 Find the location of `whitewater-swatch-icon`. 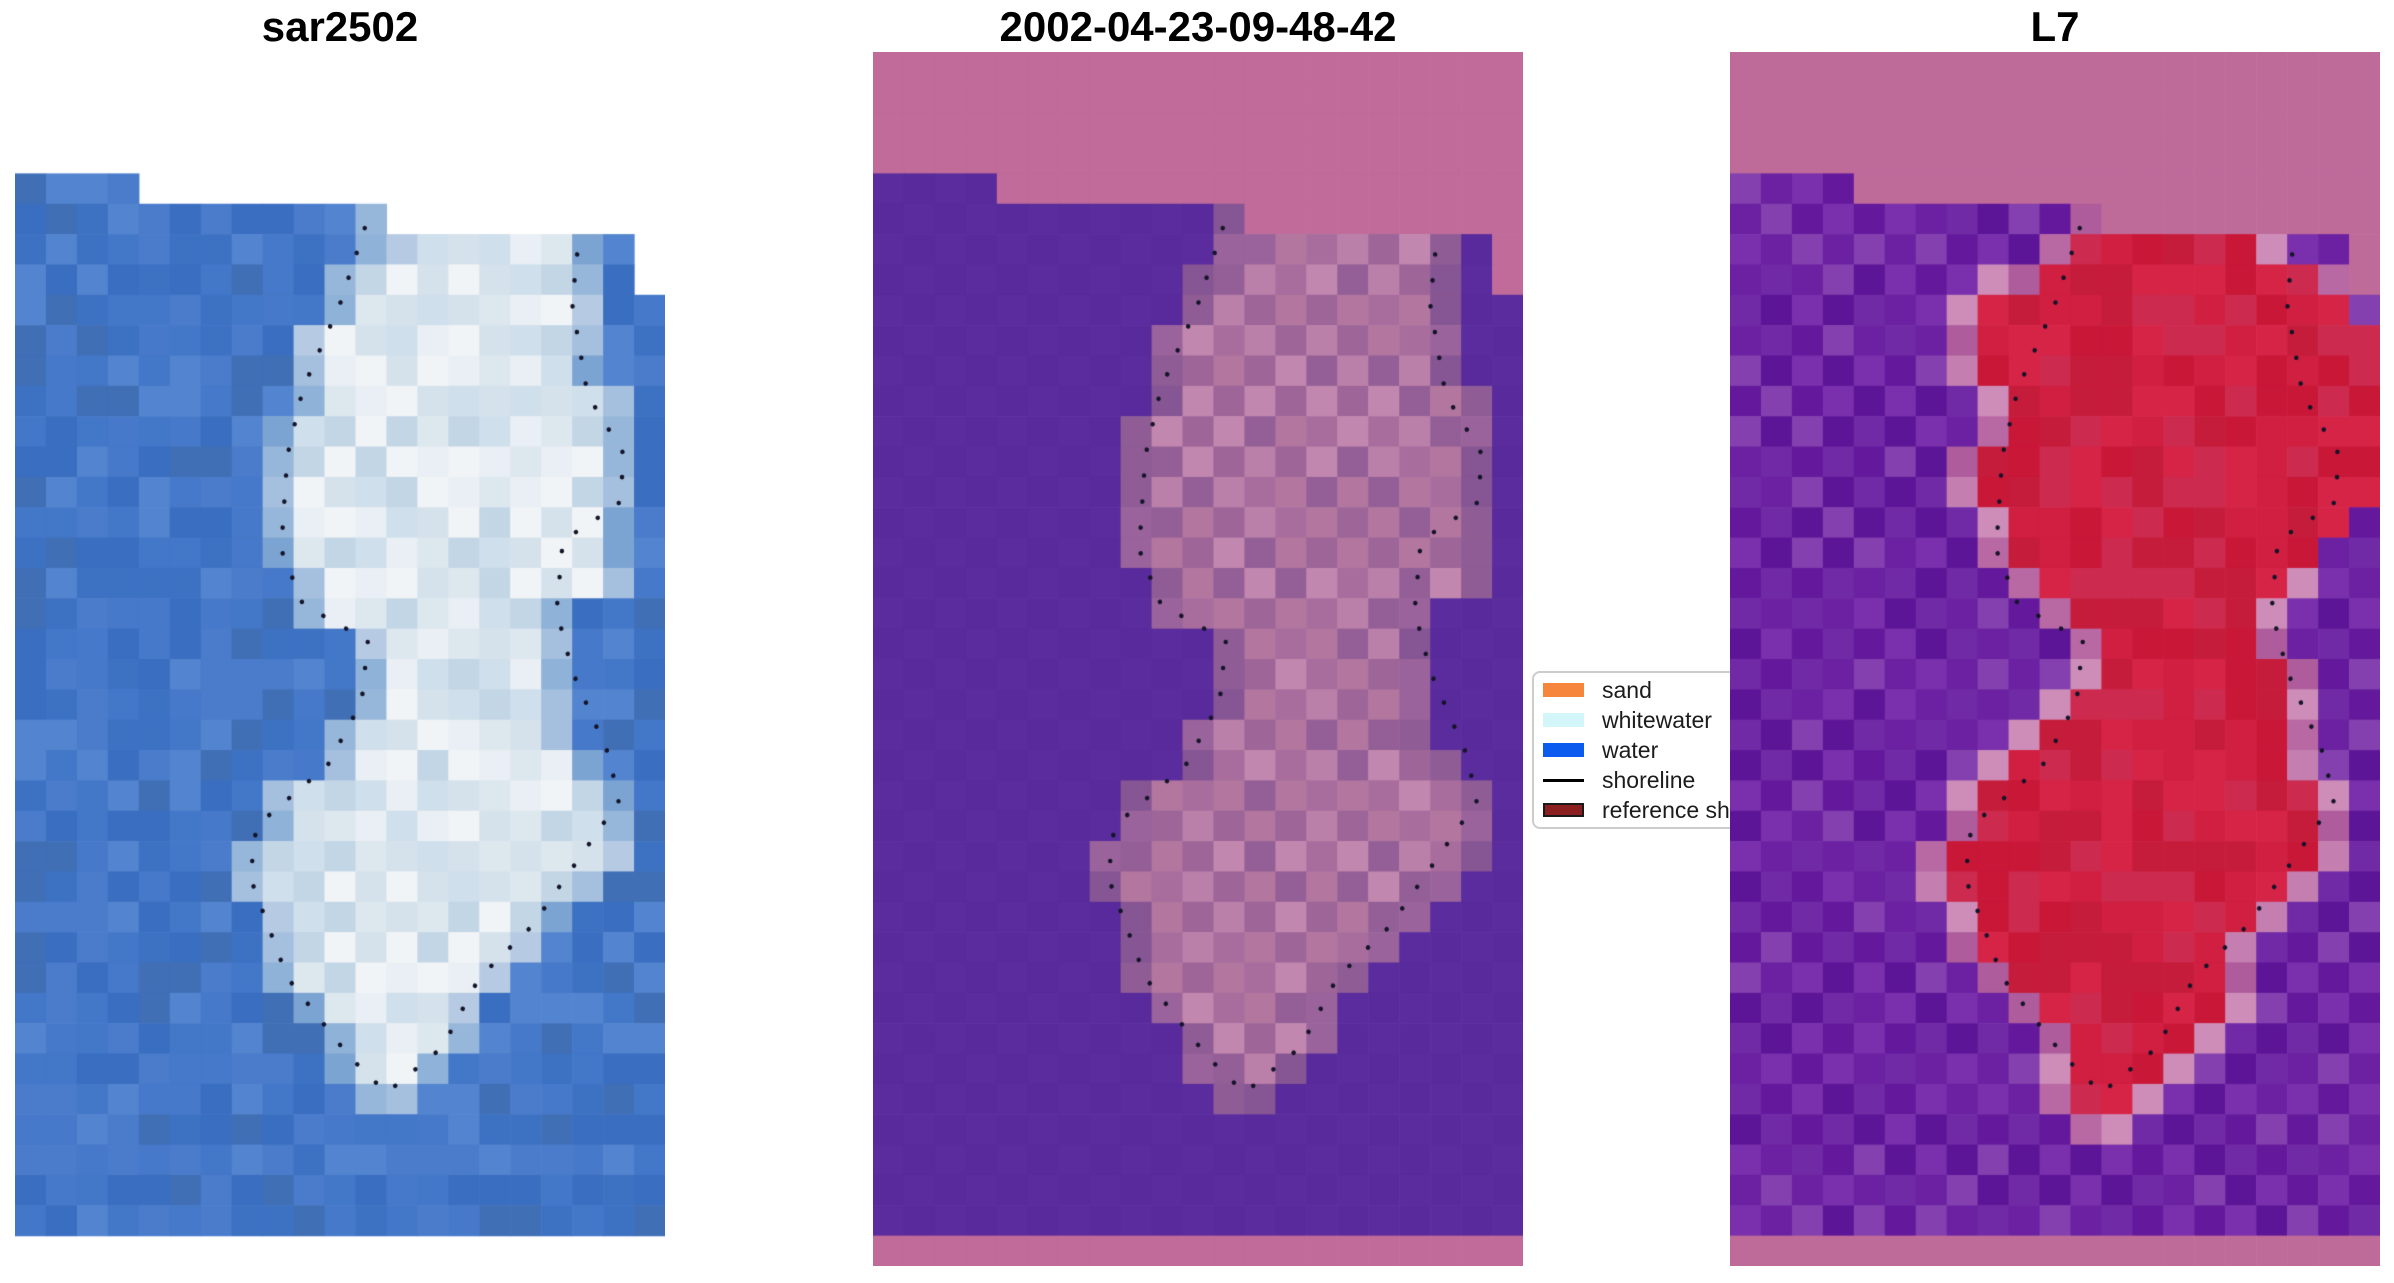

whitewater-swatch-icon is located at coordinates (1563, 720).